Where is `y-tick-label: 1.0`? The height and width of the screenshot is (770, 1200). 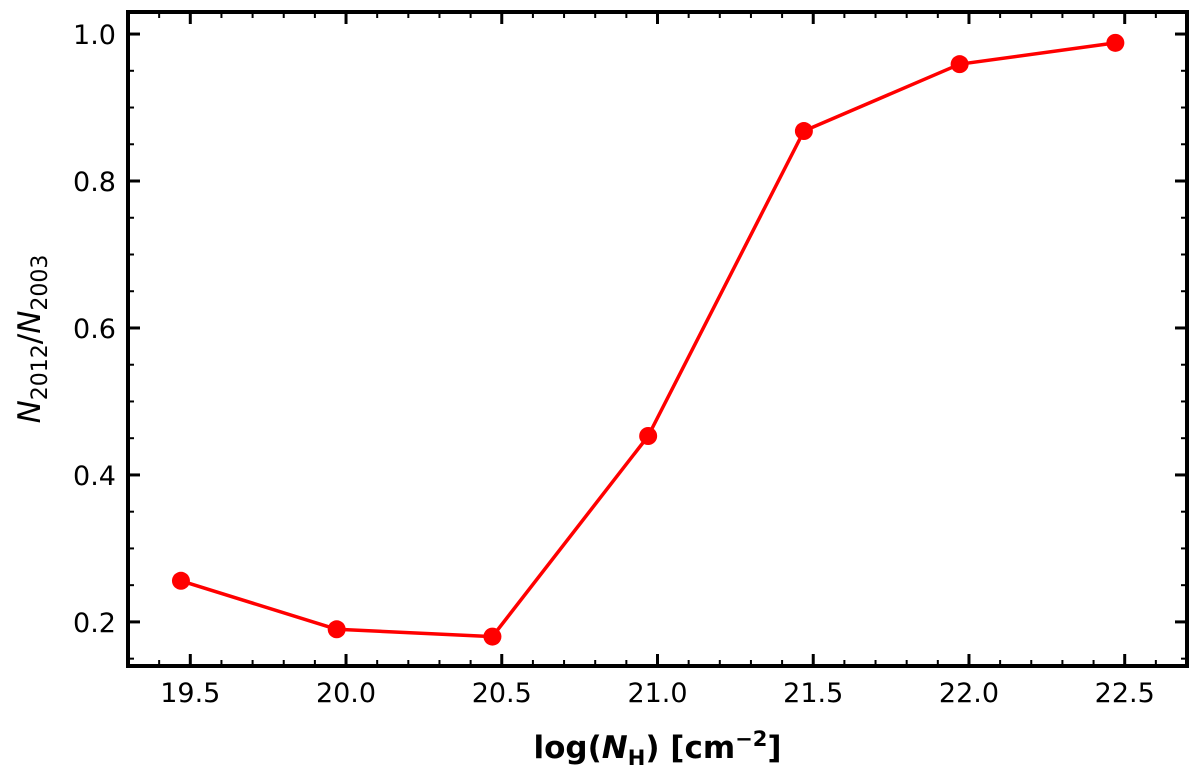
y-tick-label: 1.0 is located at coordinates (94, 35).